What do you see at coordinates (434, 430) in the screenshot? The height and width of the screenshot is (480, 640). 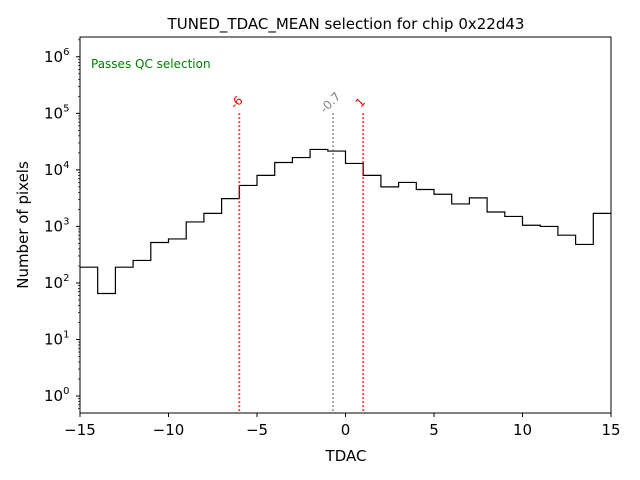 I see `x-tick-label: 5` at bounding box center [434, 430].